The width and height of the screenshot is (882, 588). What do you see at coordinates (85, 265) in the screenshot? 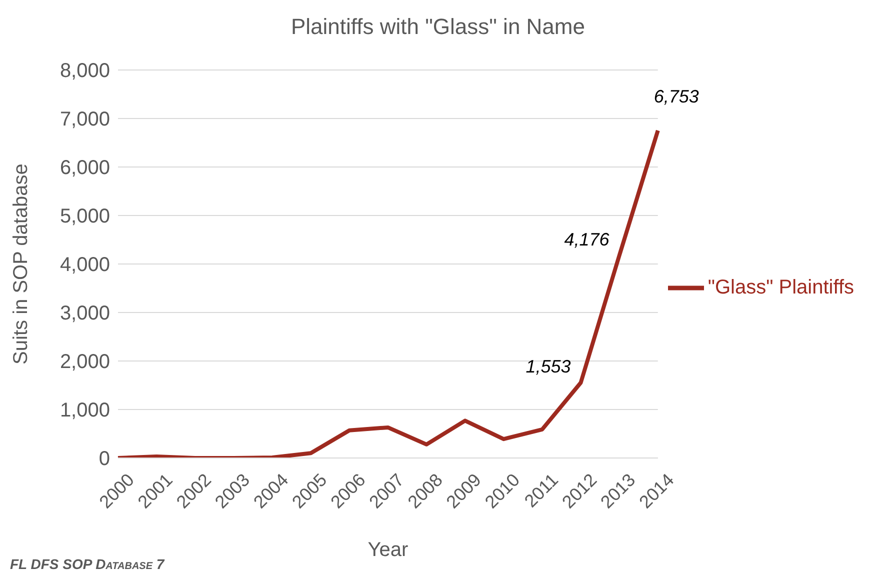
I see `y-tick-label: 4,000` at bounding box center [85, 265].